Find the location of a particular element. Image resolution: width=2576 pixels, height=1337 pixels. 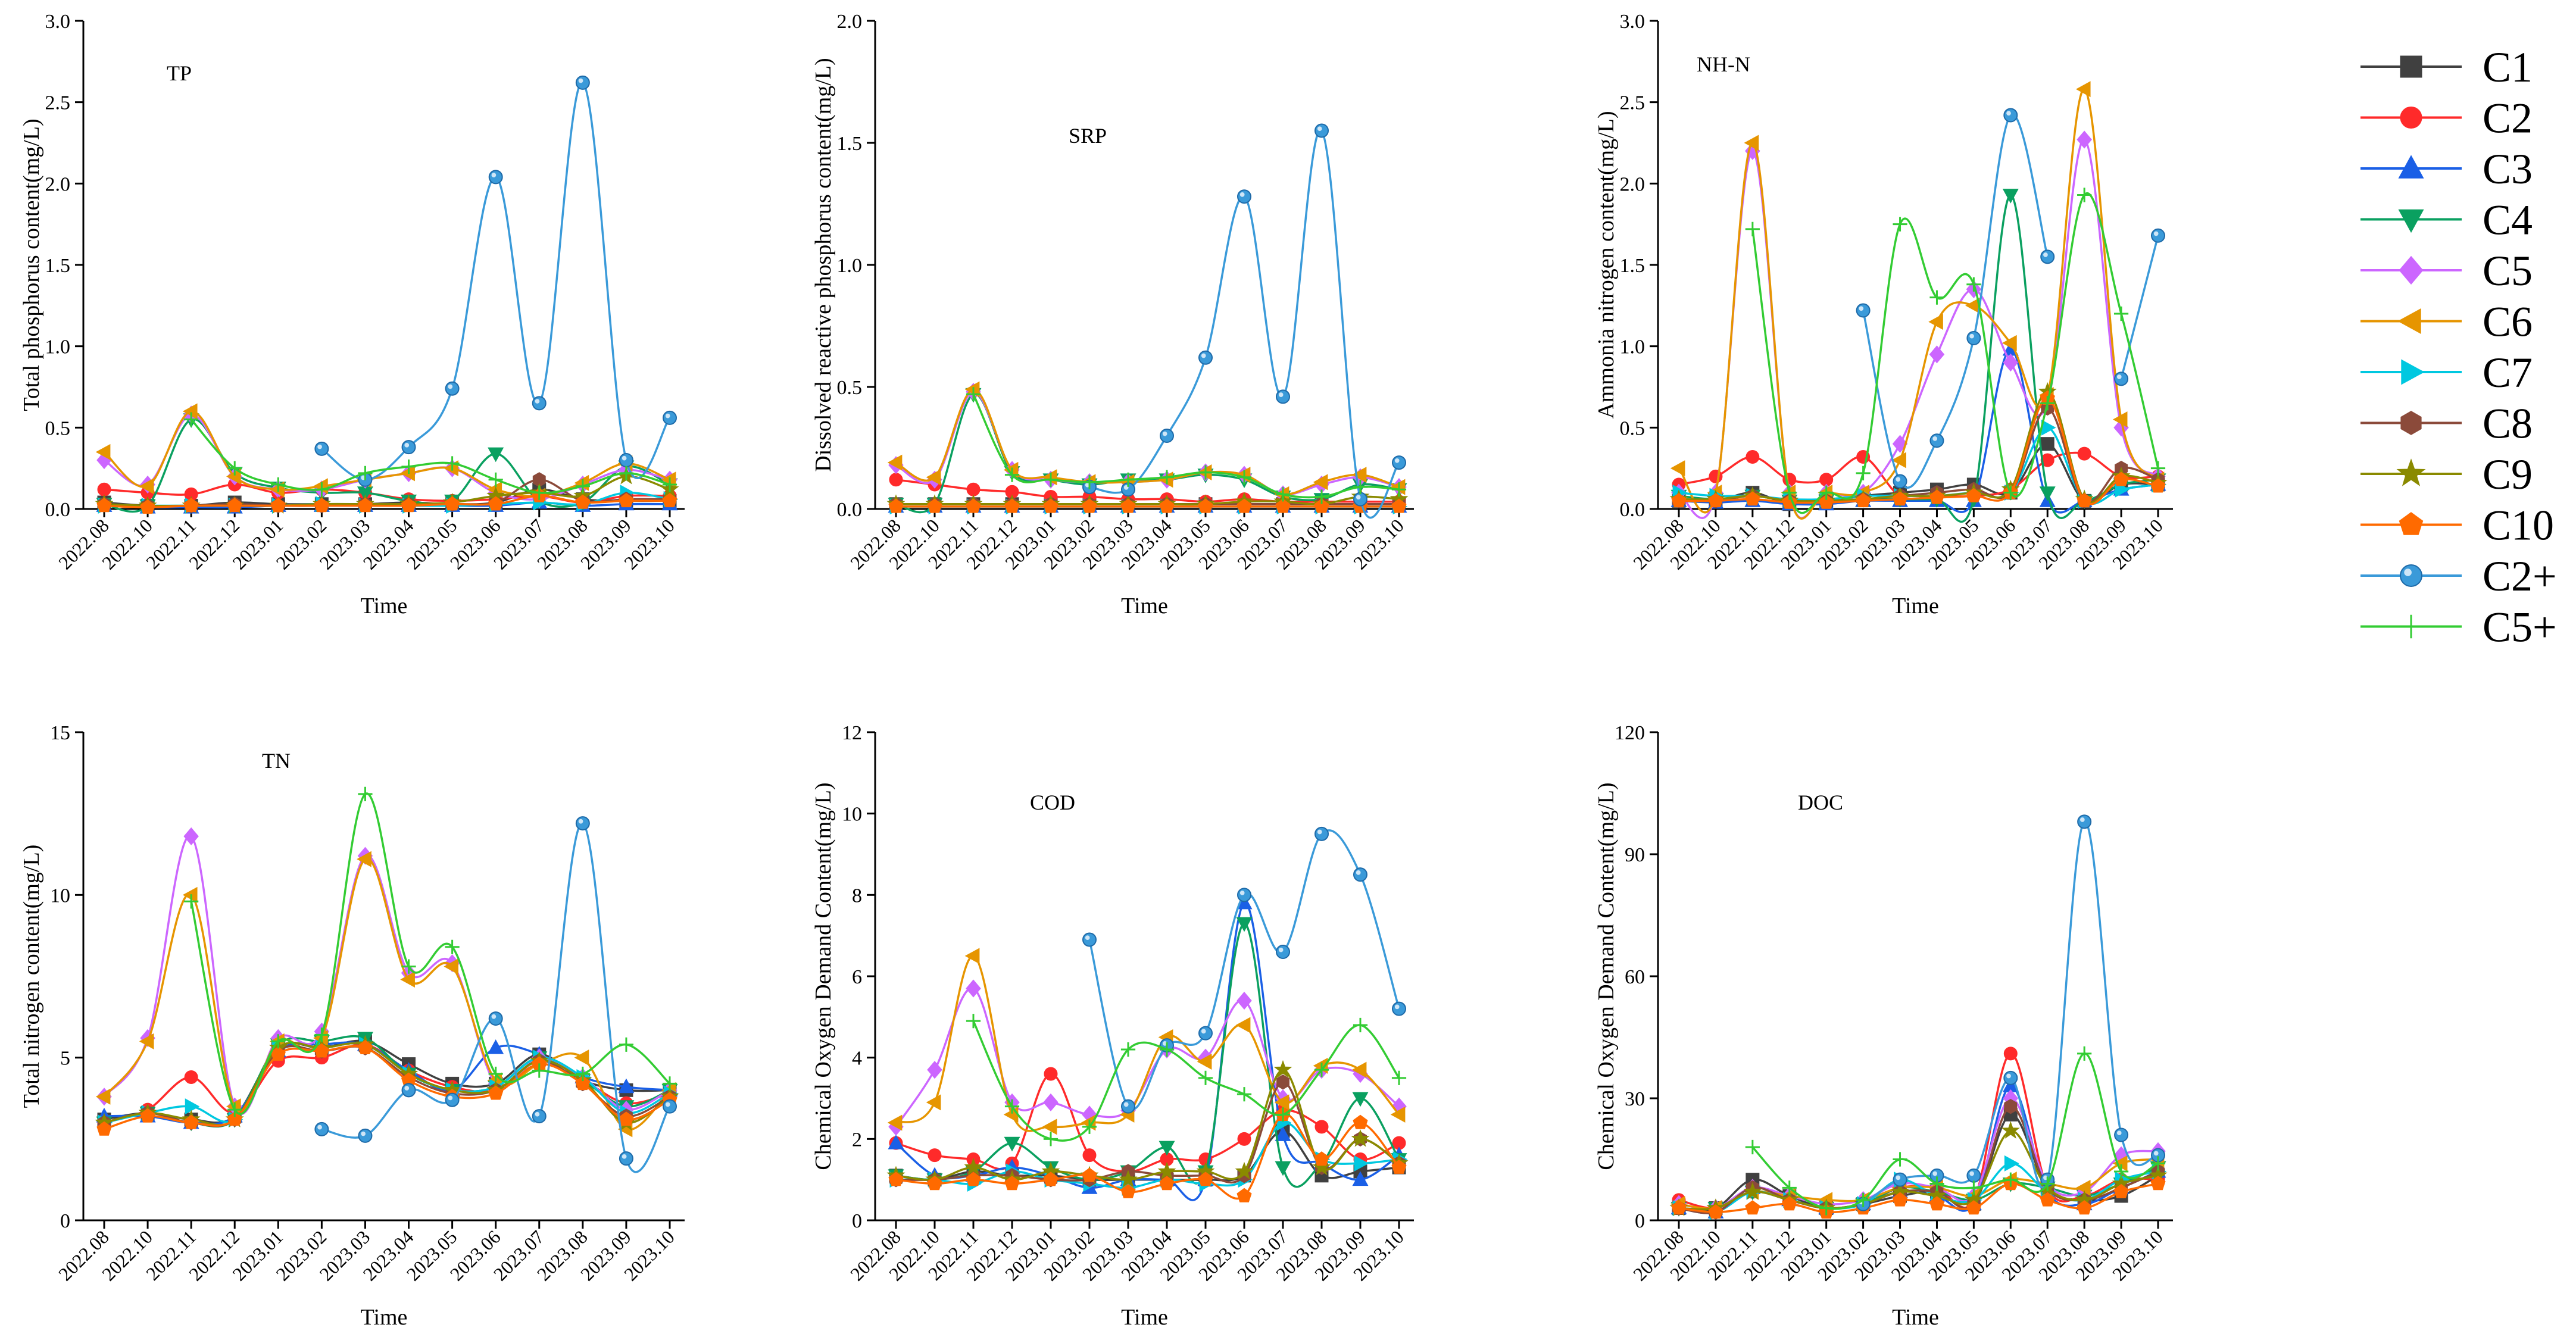

cod-panel-title: COD is located at coordinates (1052, 803).